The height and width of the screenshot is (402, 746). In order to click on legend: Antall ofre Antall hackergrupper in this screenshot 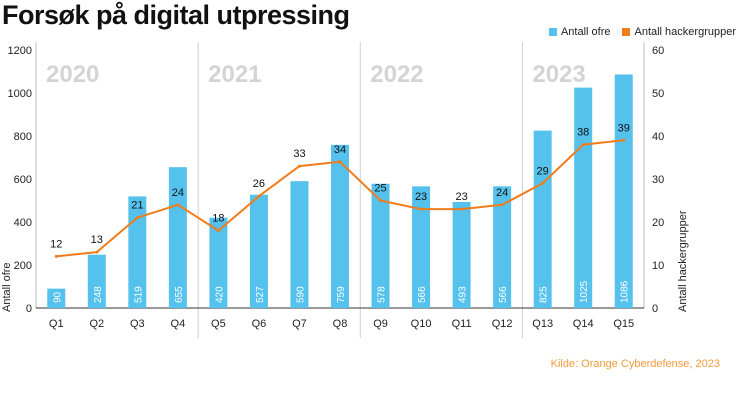, I will do `click(642, 32)`.